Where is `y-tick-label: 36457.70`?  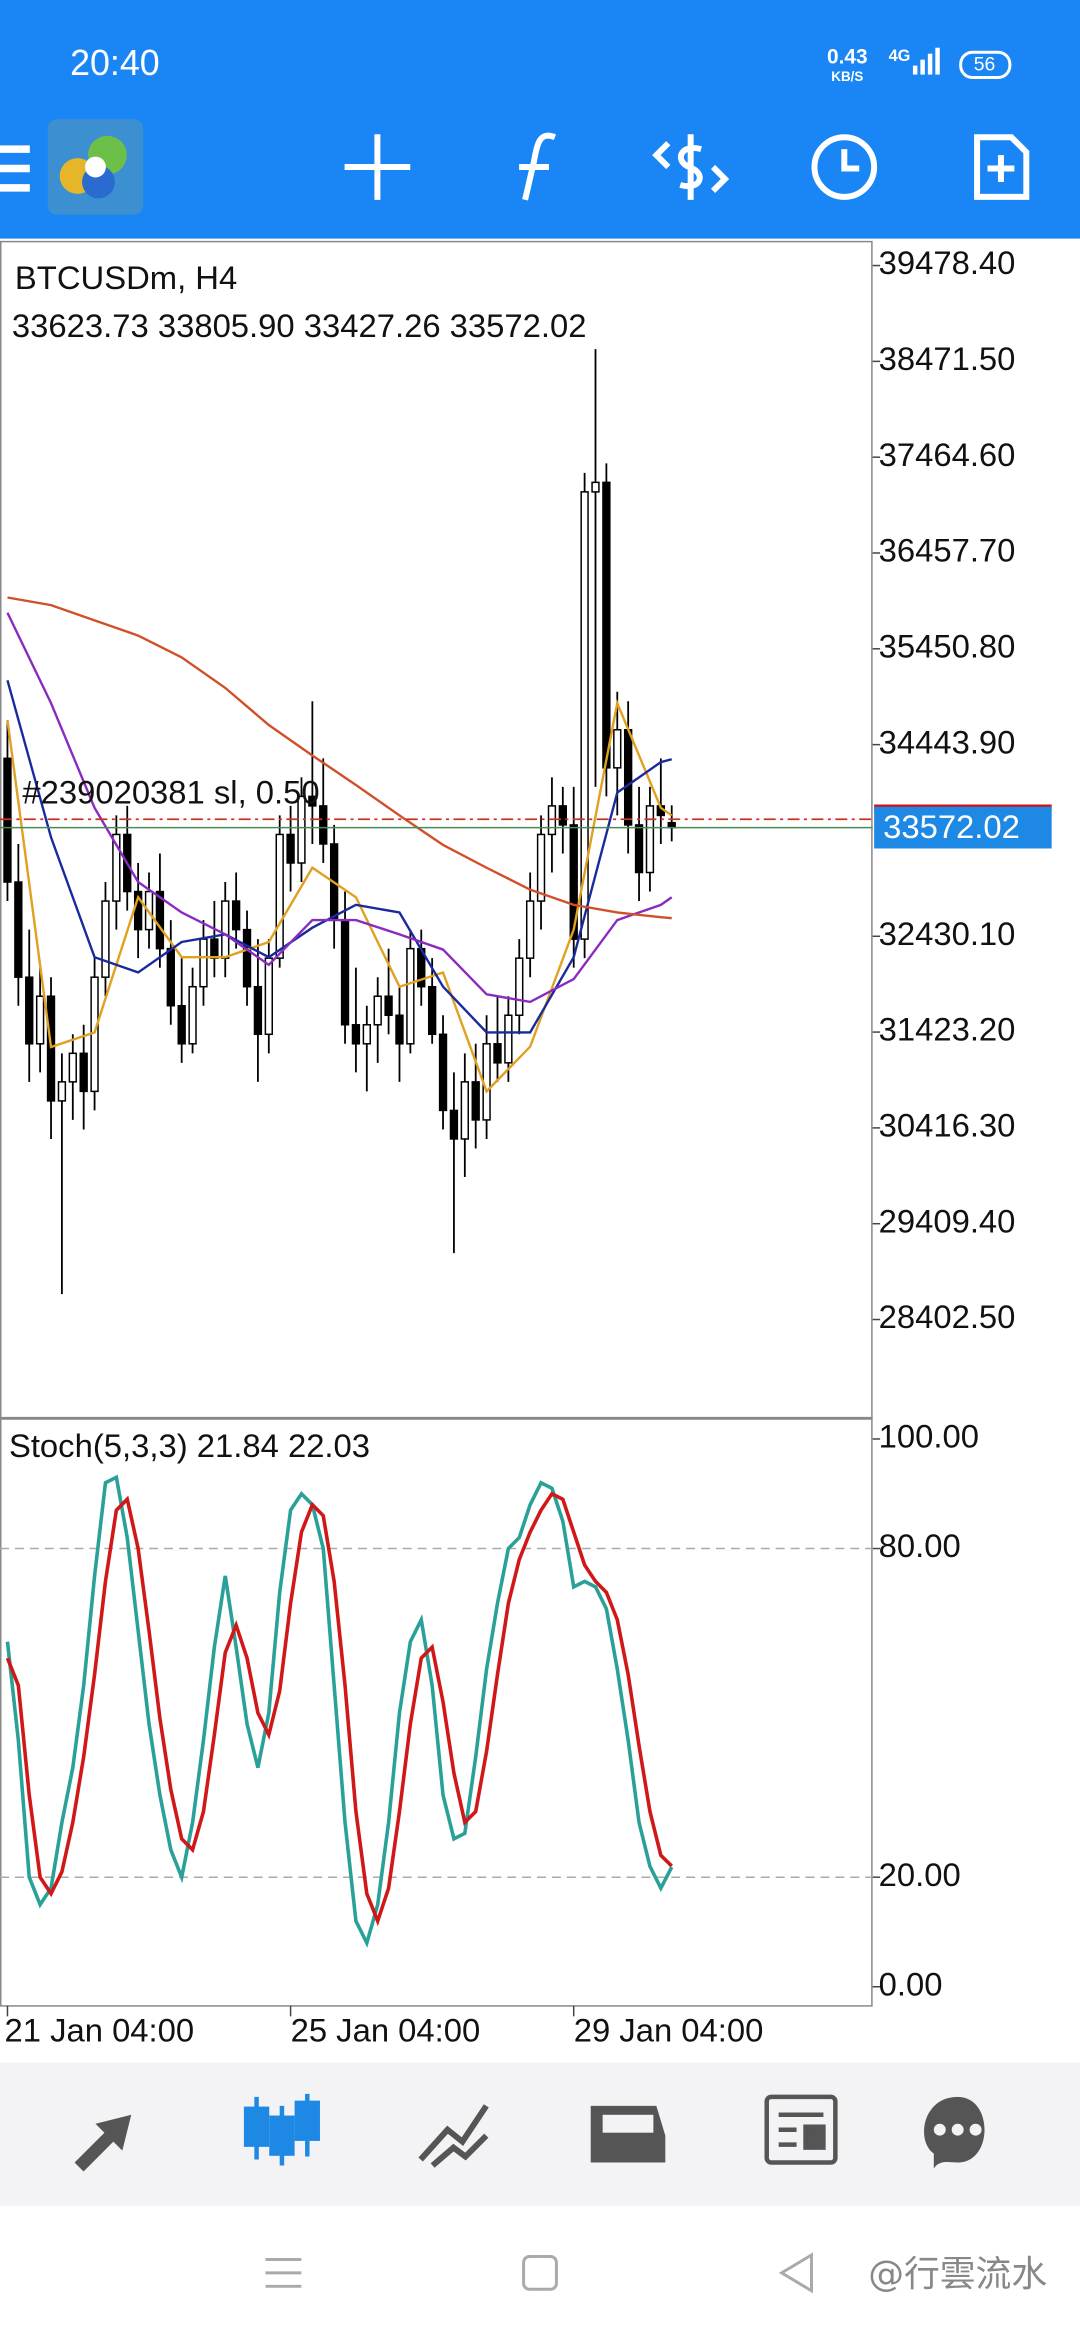
y-tick-label: 36457.70 is located at coordinates (947, 550).